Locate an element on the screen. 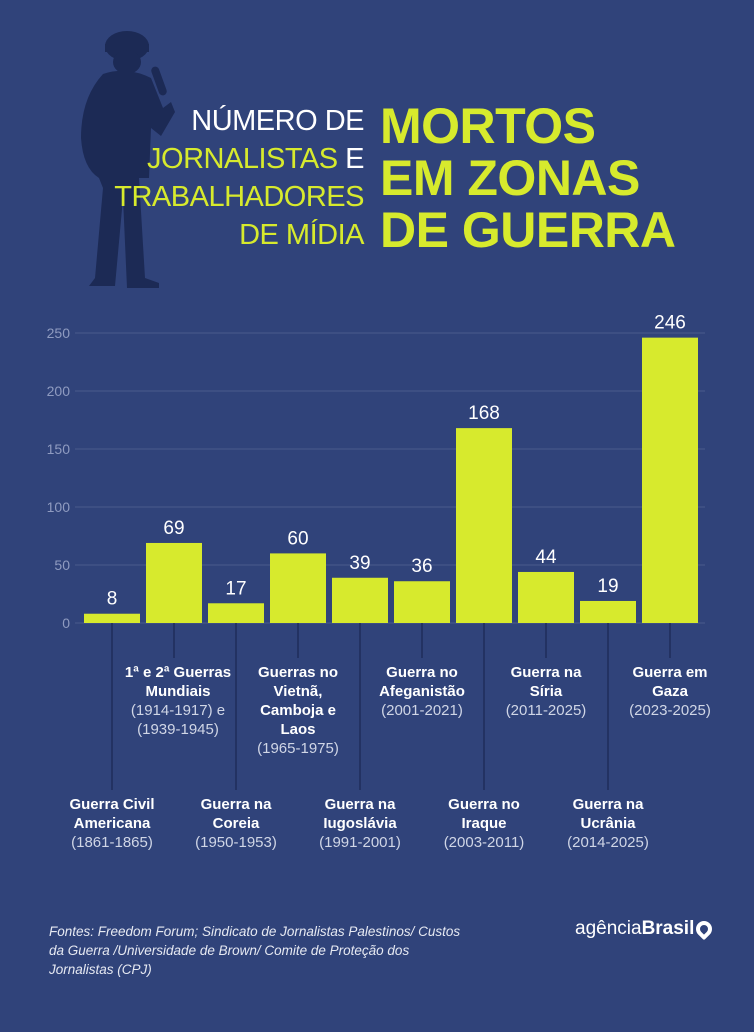 The width and height of the screenshot is (754, 1032). y-tick-label: 150 is located at coordinates (59, 449).